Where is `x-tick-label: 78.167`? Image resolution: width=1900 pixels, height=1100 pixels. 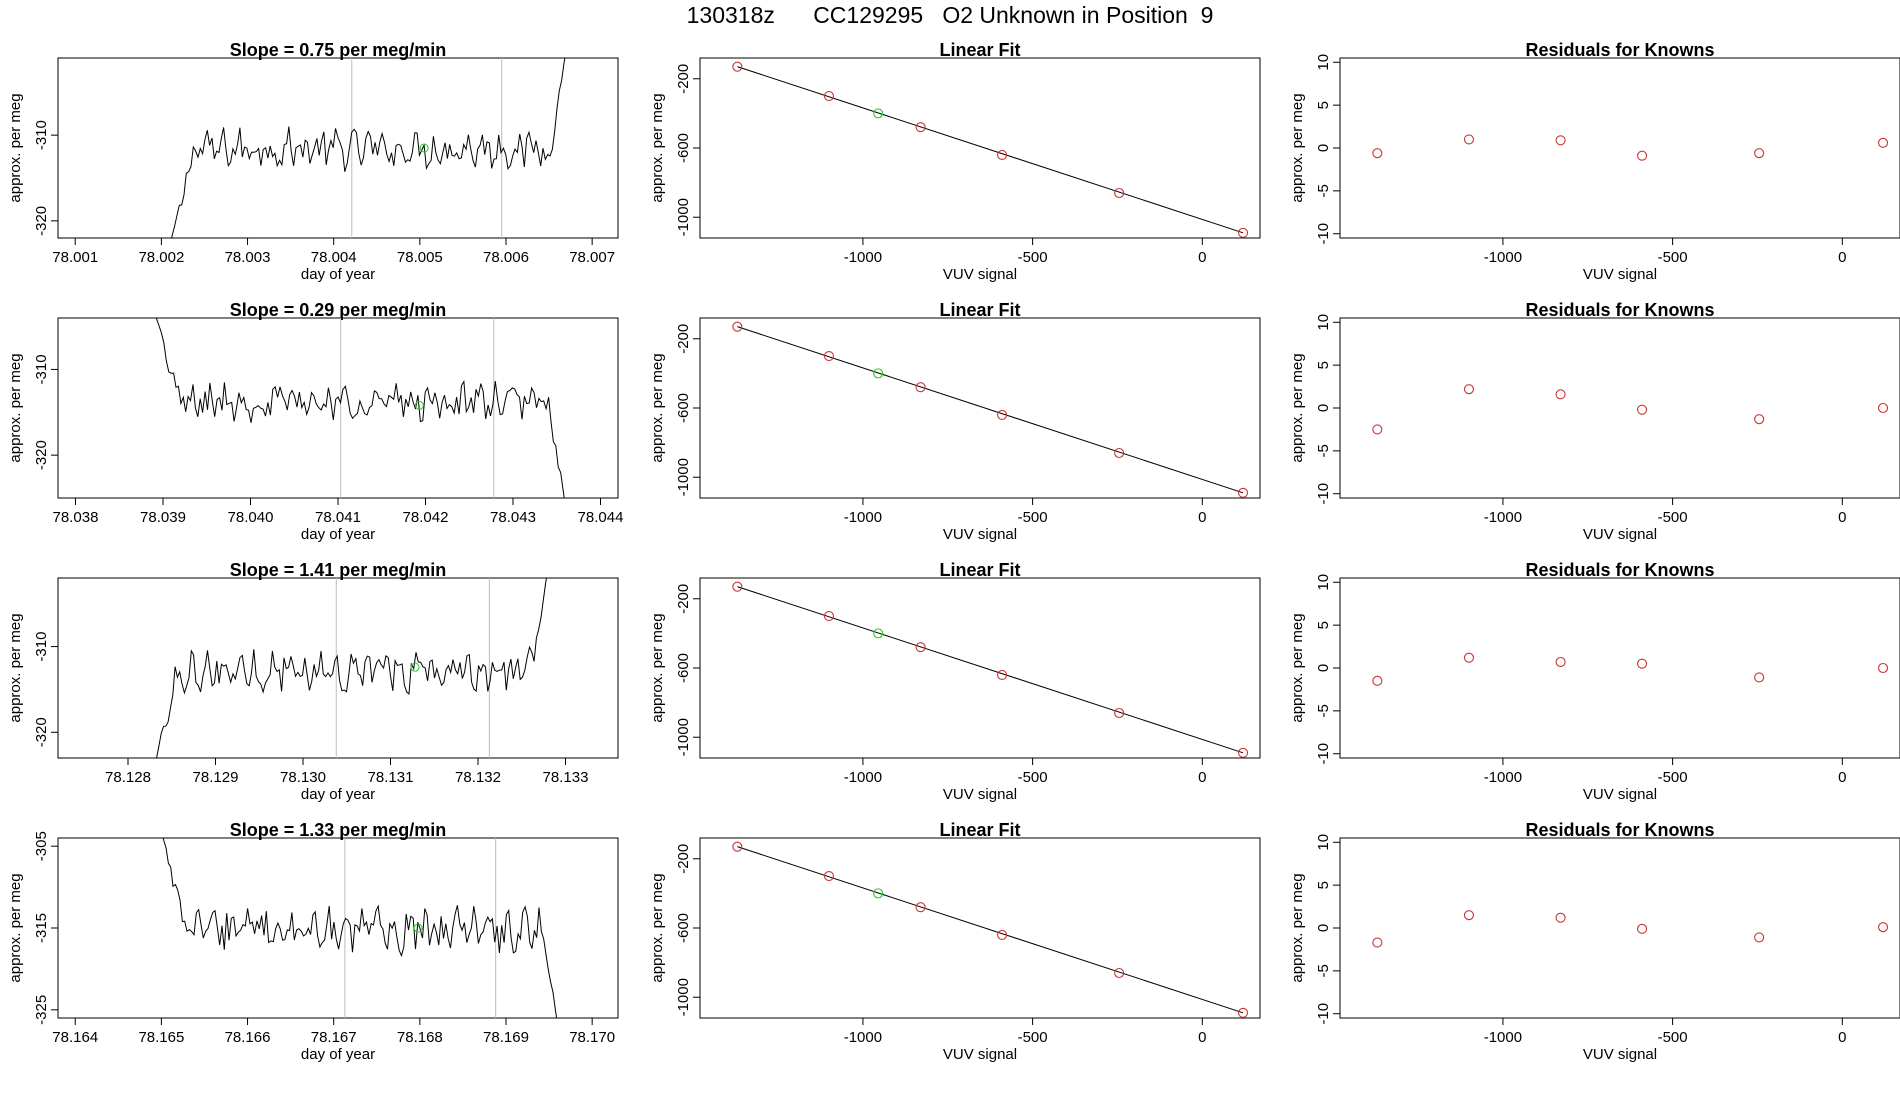 x-tick-label: 78.167 is located at coordinates (334, 1037).